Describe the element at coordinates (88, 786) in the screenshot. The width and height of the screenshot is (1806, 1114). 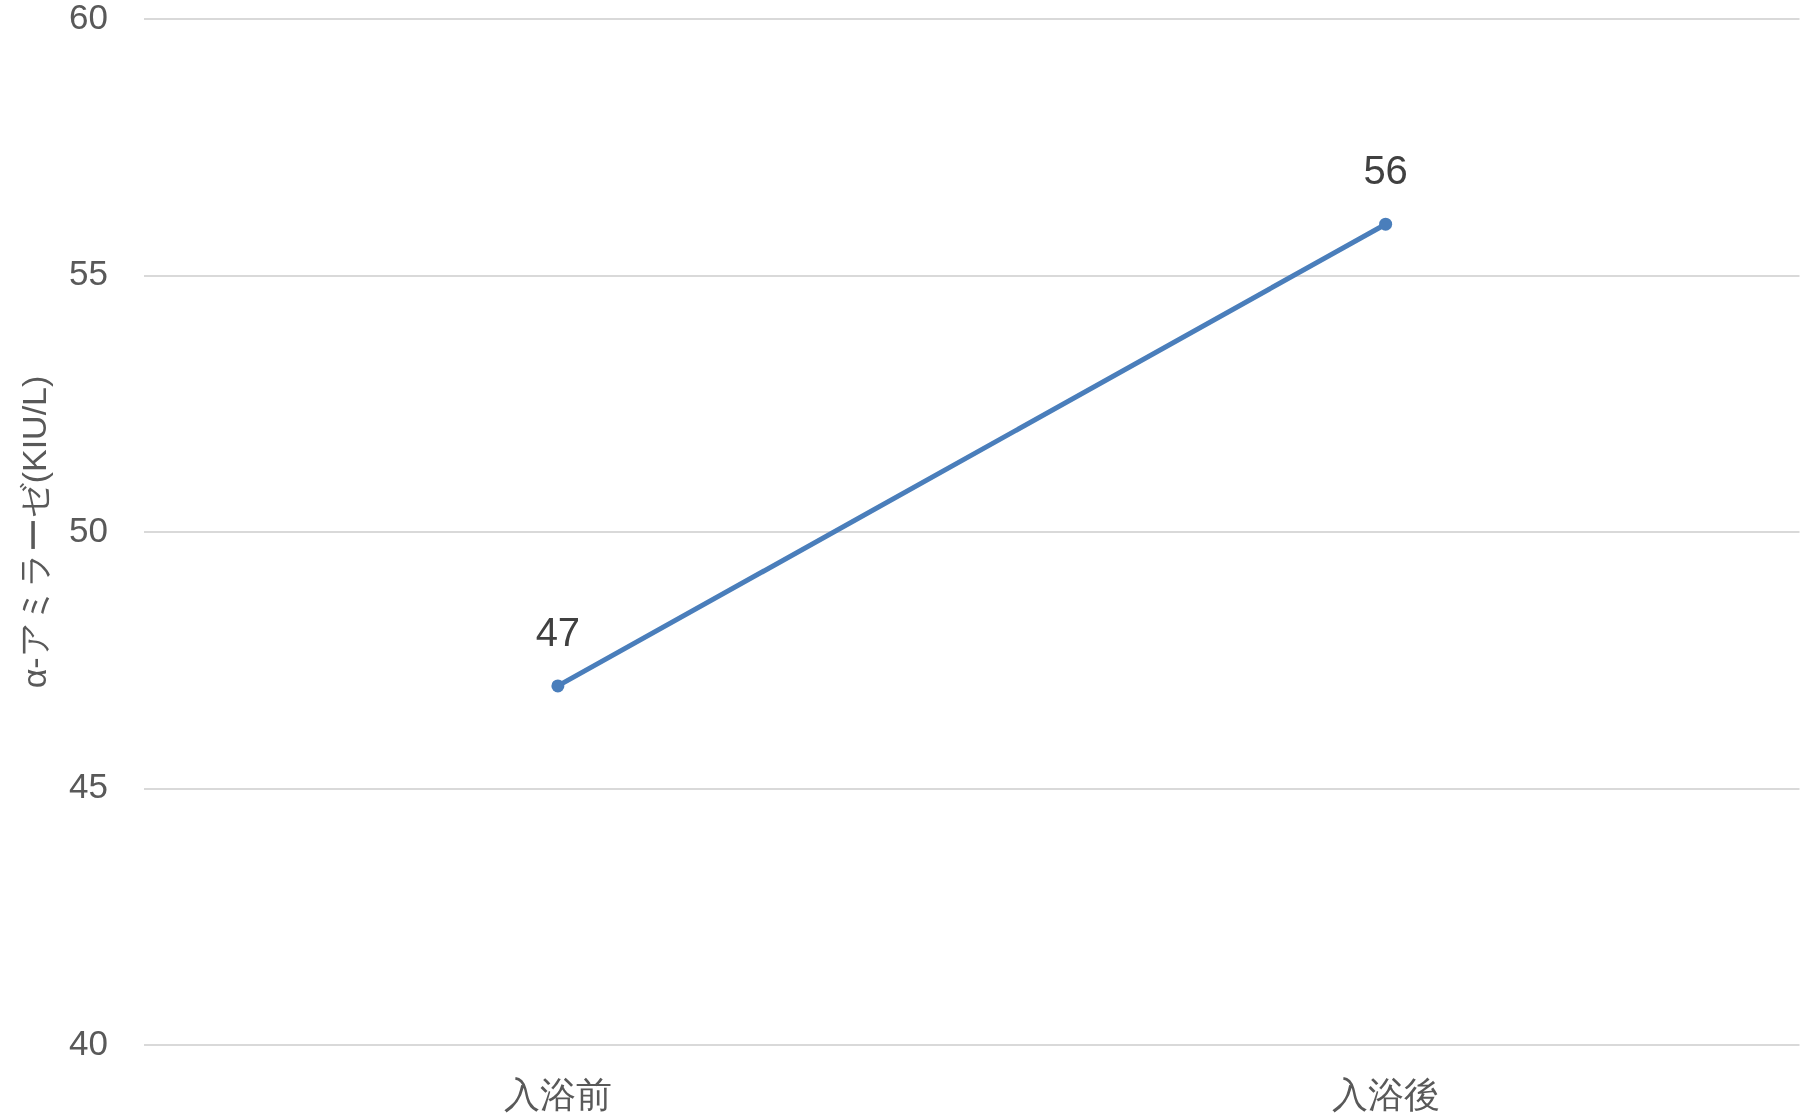
I see `y-tick-label: 45` at that location.